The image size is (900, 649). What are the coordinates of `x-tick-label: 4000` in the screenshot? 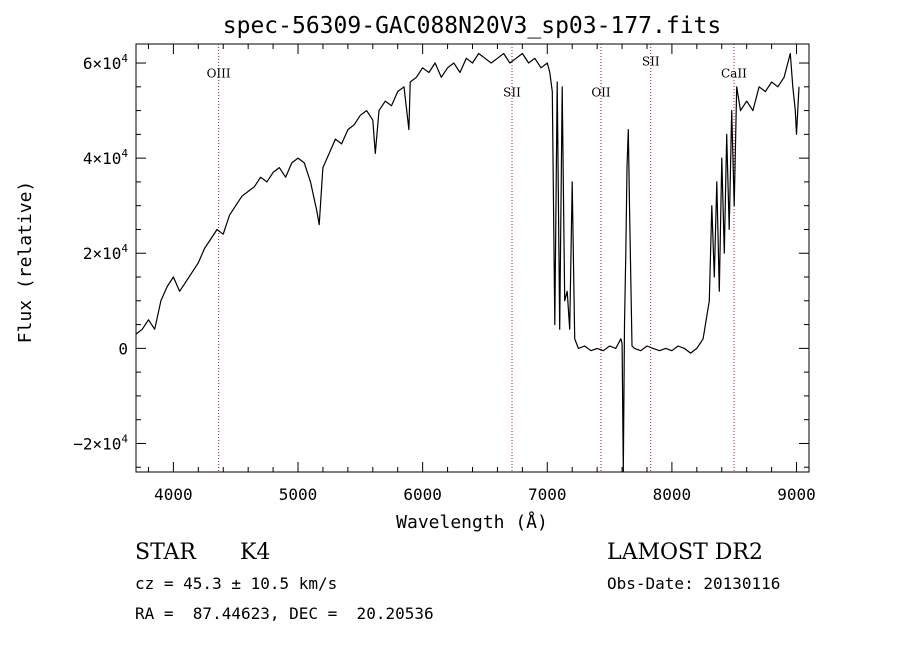 It's located at (173, 494).